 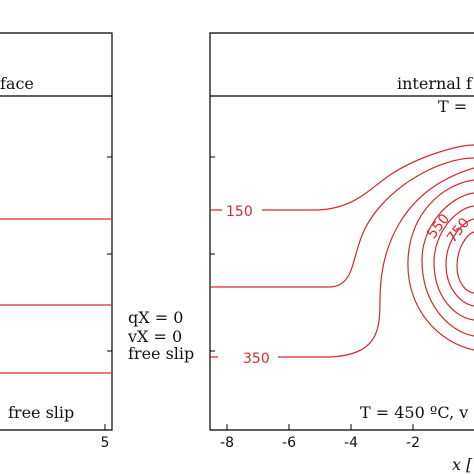 I want to click on bc-velocity: vX = 0, so click(x=154, y=336).